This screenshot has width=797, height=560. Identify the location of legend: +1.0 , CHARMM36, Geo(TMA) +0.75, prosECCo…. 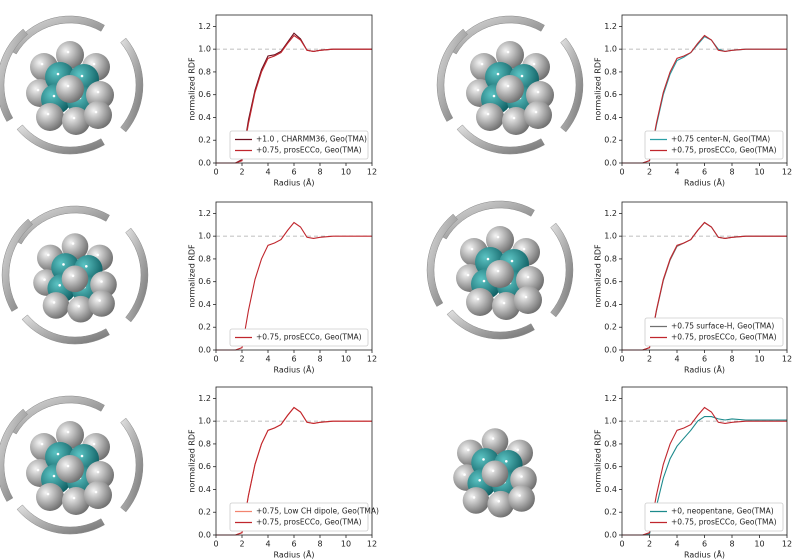
(299, 145).